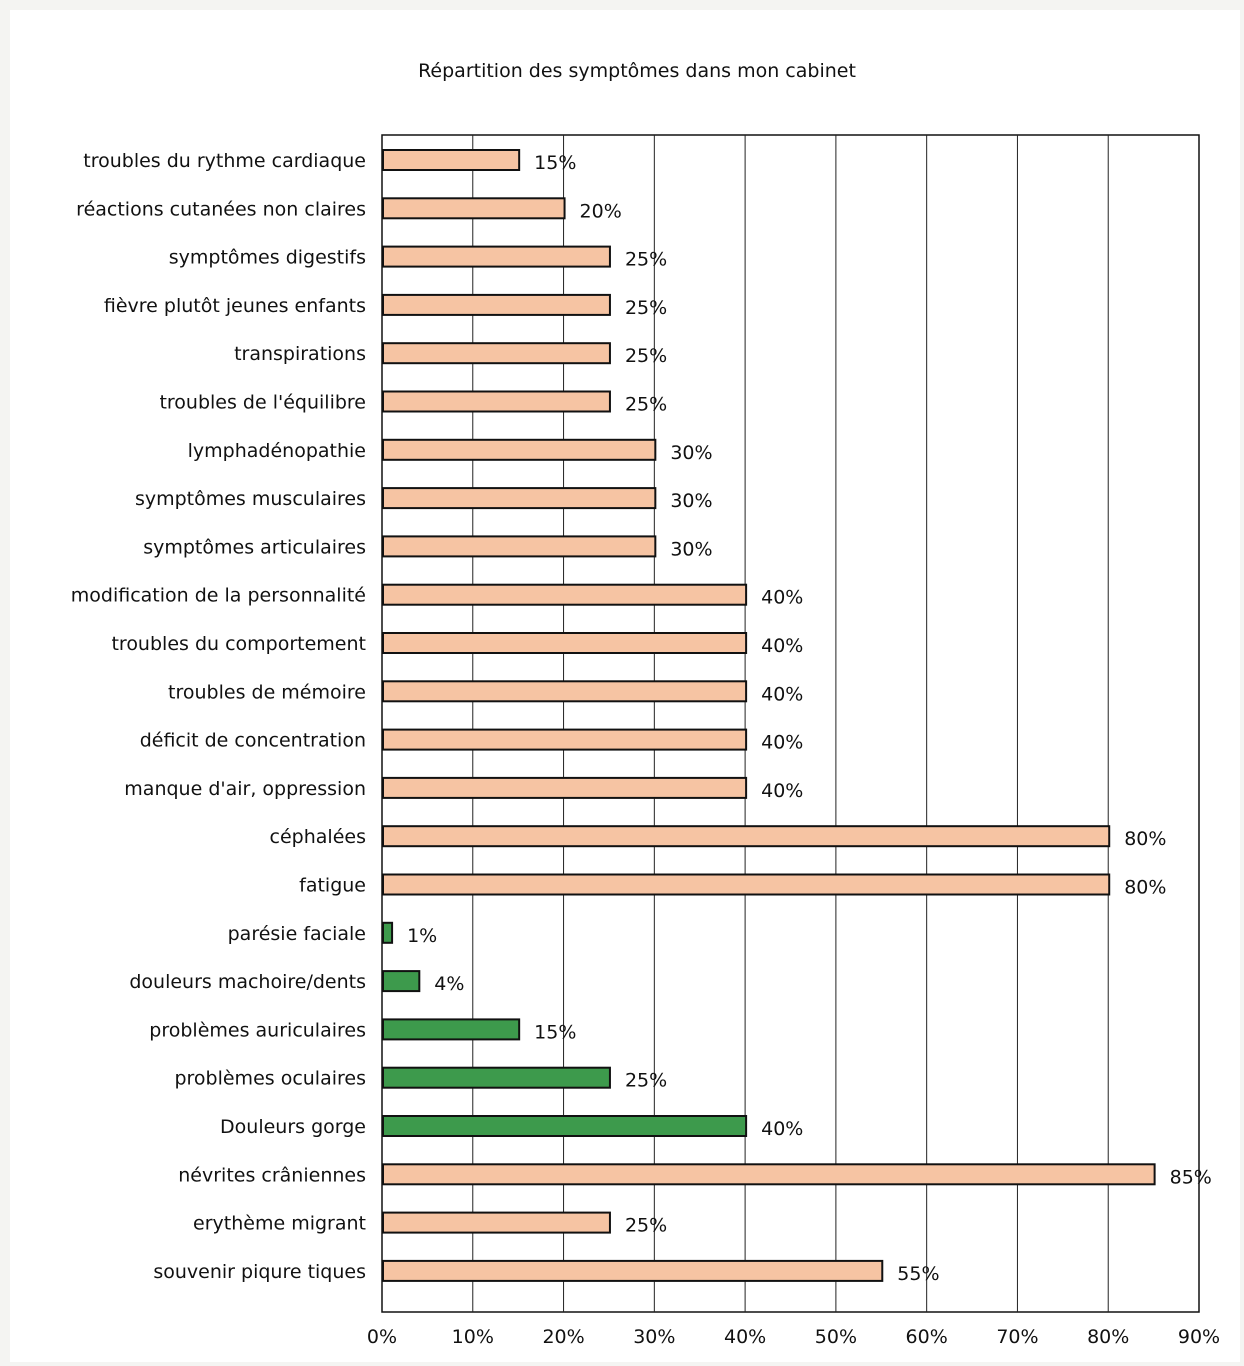  Describe the element at coordinates (245, 789) in the screenshot. I see `category-label: manque d'air, oppression` at that location.